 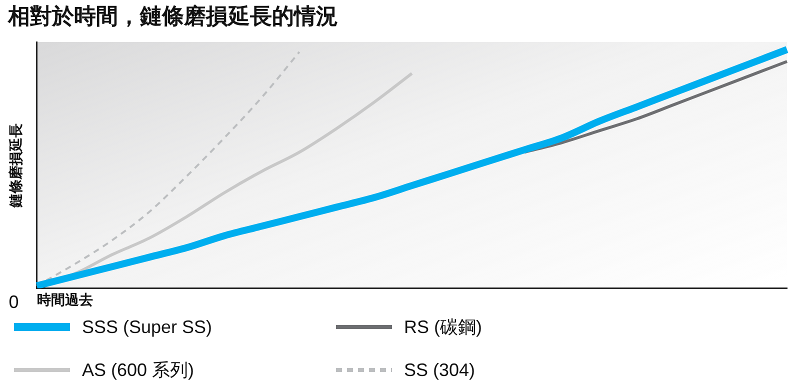 I want to click on y-axis-title: 鏈條磨損延長, so click(x=15, y=165).